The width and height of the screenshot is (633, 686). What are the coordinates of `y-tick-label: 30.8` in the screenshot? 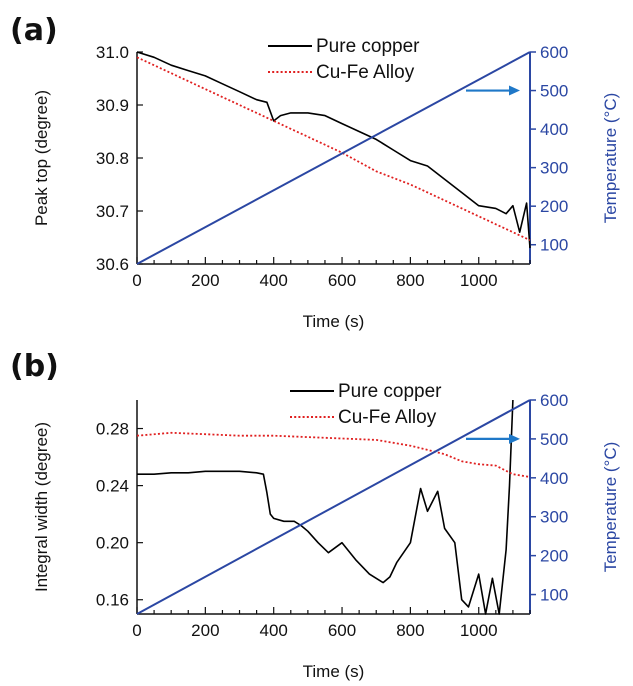 It's located at (112, 158).